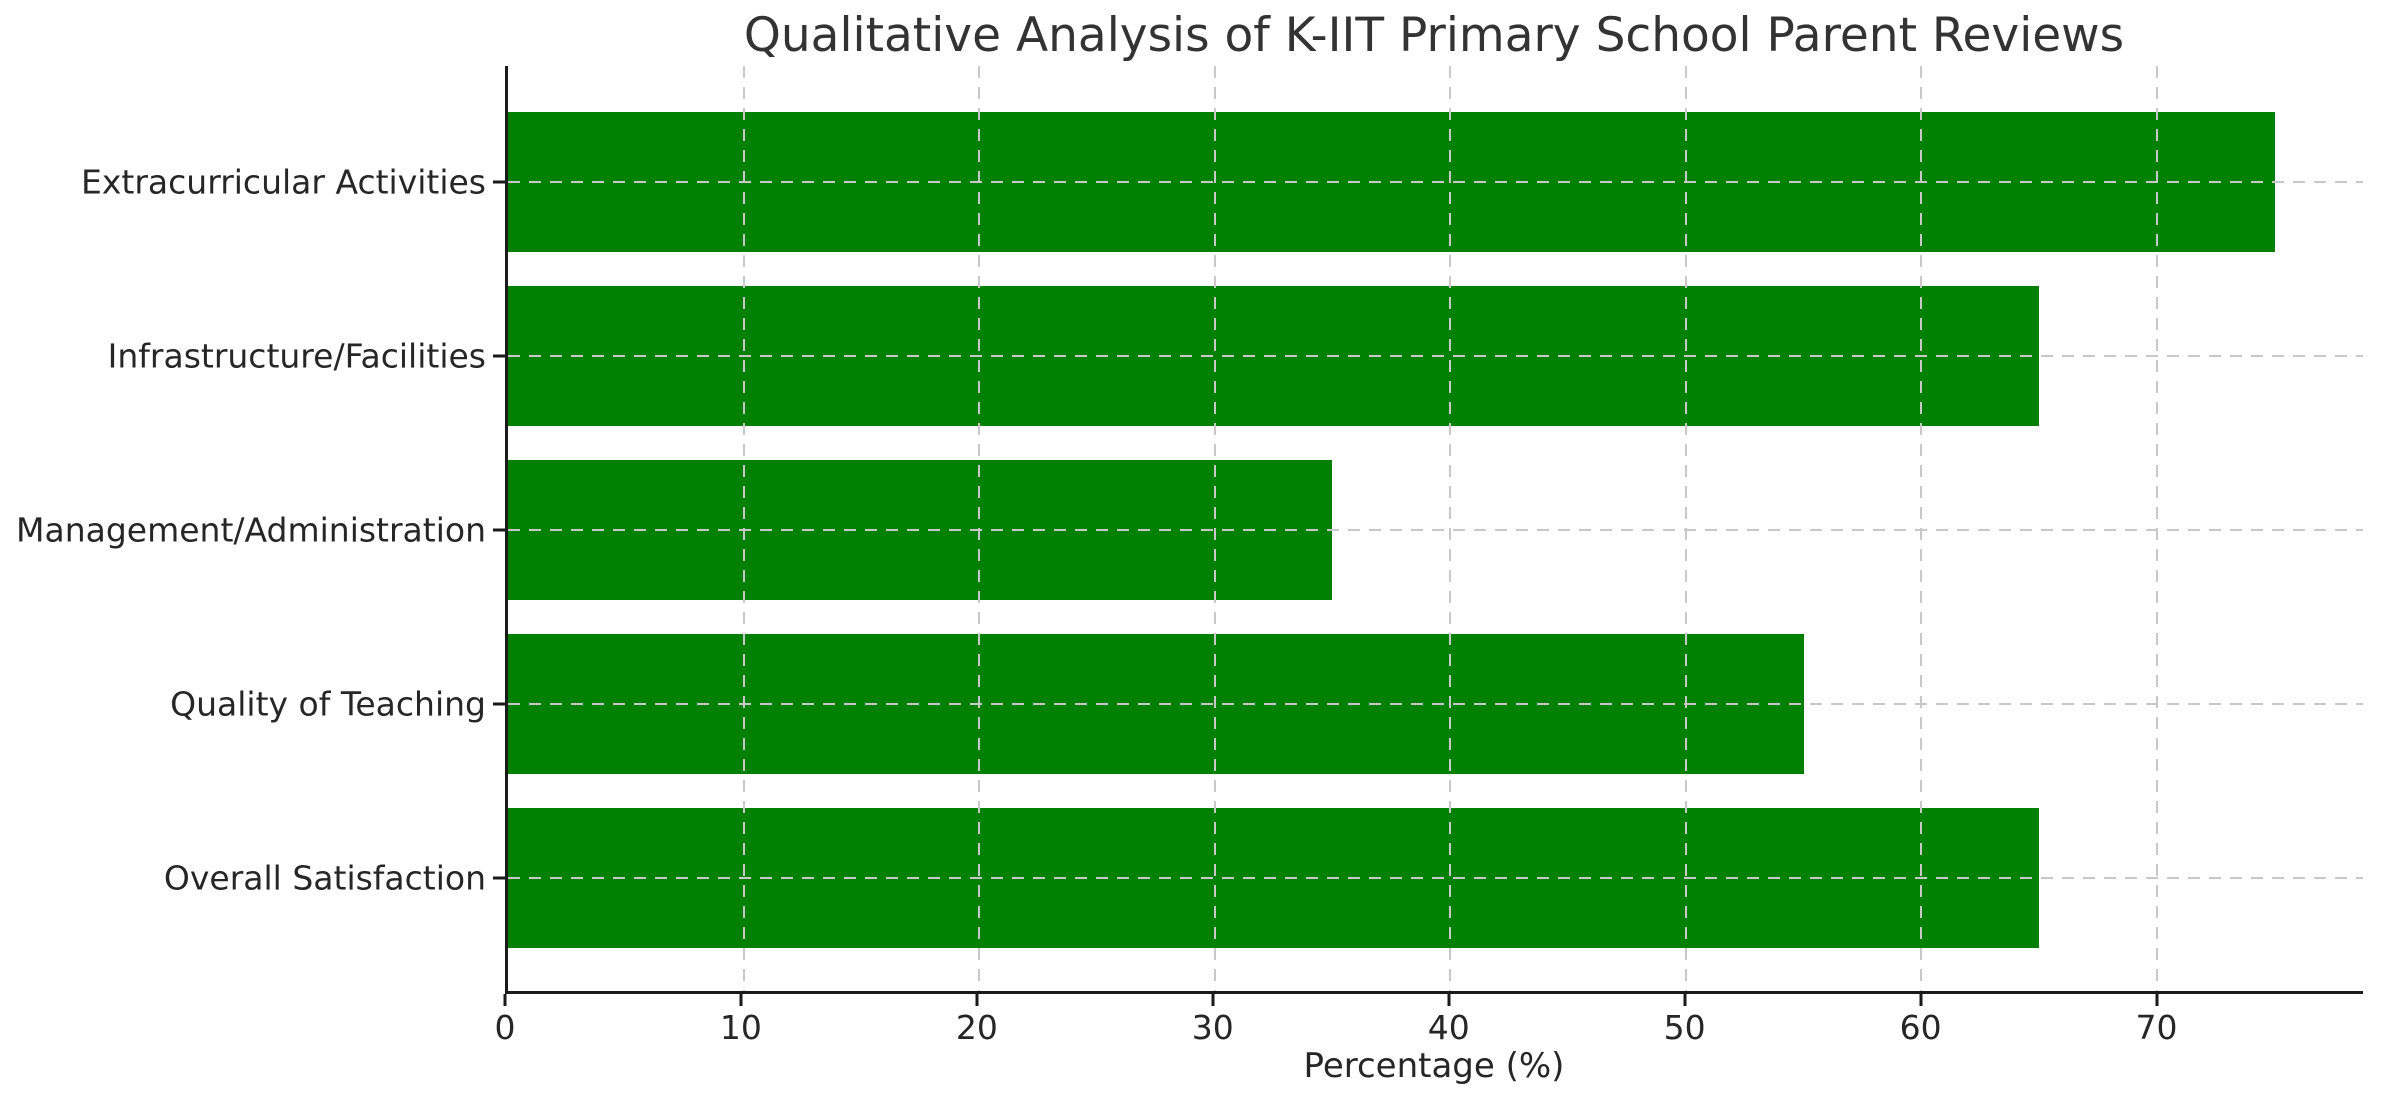 The image size is (2384, 1101). I want to click on y-category-label-2: Management/Administration, so click(251, 530).